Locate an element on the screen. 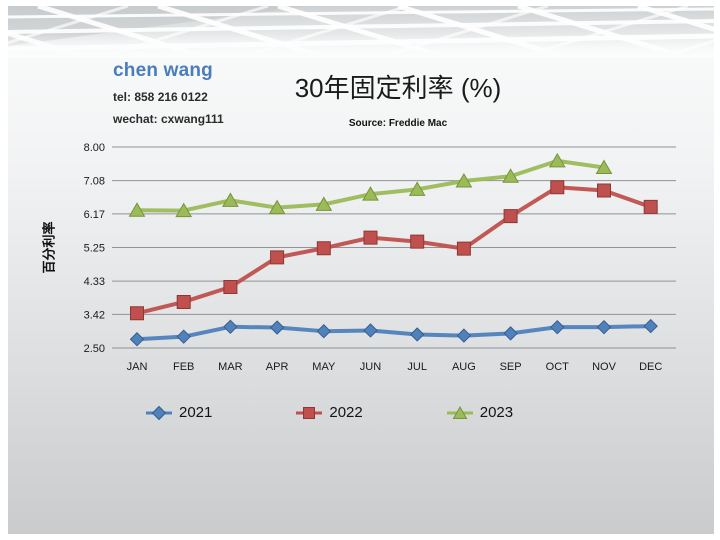 The width and height of the screenshot is (720, 540). series-line-2021 is located at coordinates (394, 333).